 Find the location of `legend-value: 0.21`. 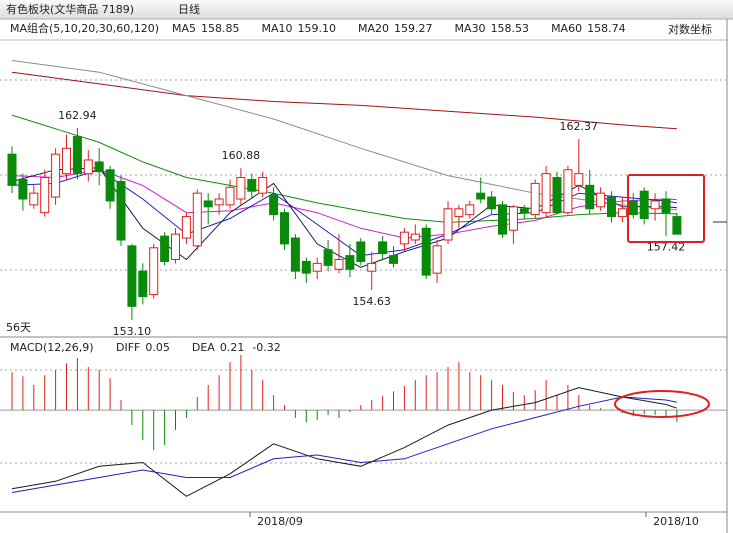

legend-value: 0.21 is located at coordinates (232, 347).